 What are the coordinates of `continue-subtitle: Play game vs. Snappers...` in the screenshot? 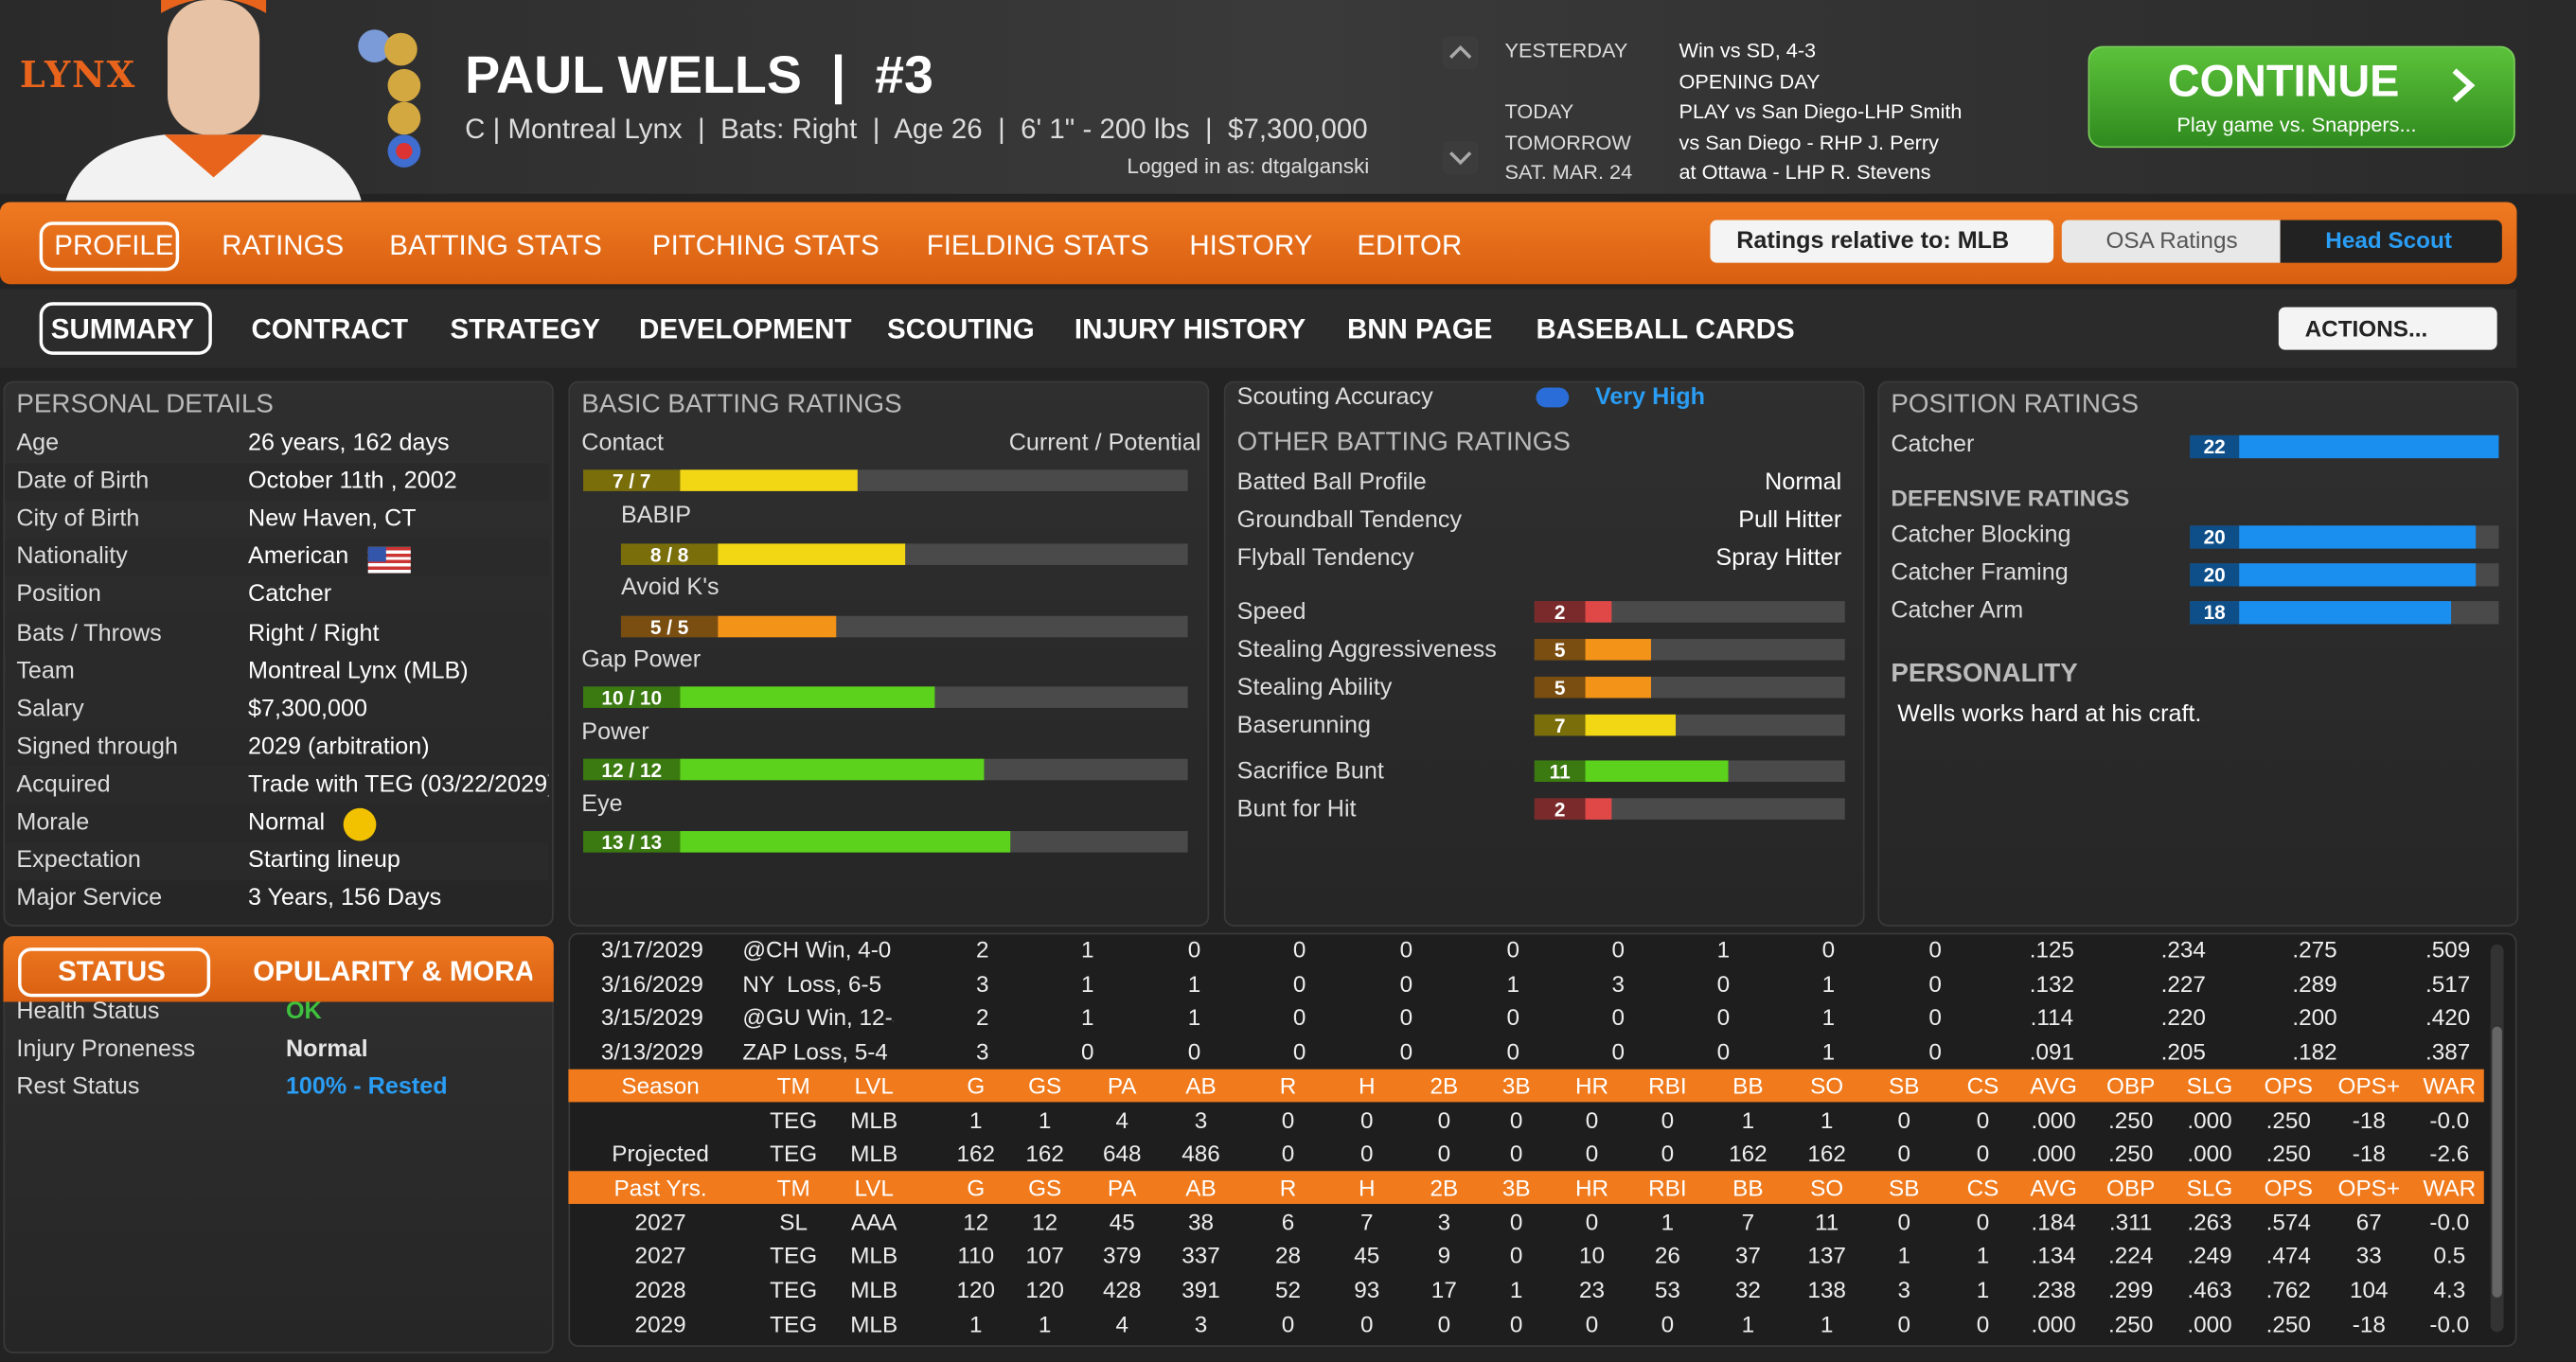 It's located at (2297, 125).